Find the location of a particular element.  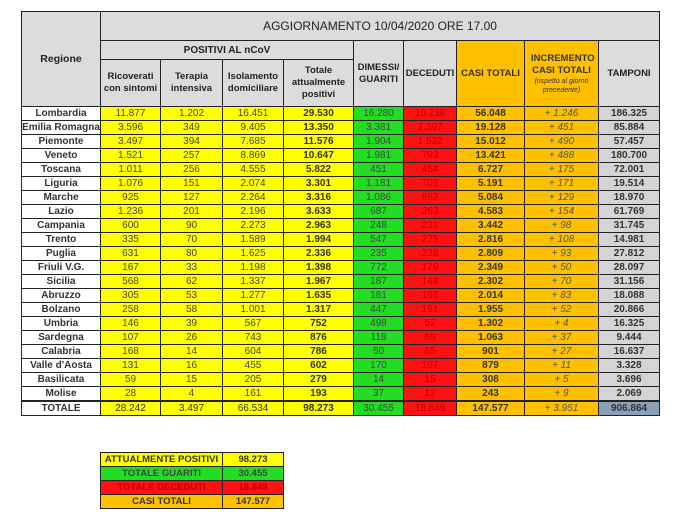

cell-incremento: + 171 is located at coordinates (561, 183).